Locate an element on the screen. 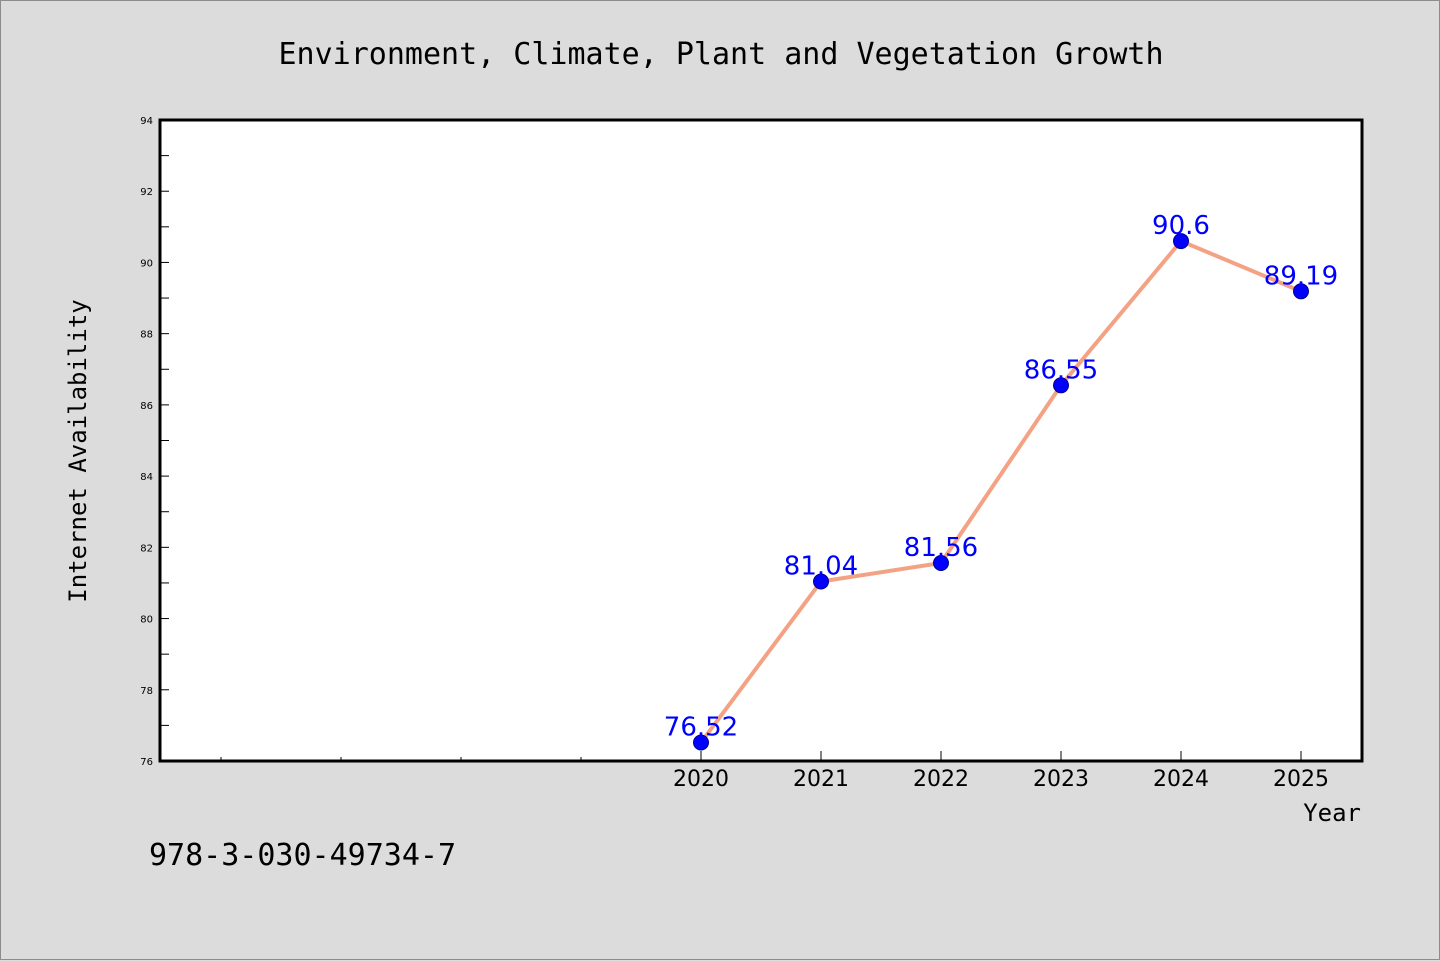 The width and height of the screenshot is (1440, 961). x-axis: 2020 2021 2022 2023 2024 2025 is located at coordinates (774, 771).